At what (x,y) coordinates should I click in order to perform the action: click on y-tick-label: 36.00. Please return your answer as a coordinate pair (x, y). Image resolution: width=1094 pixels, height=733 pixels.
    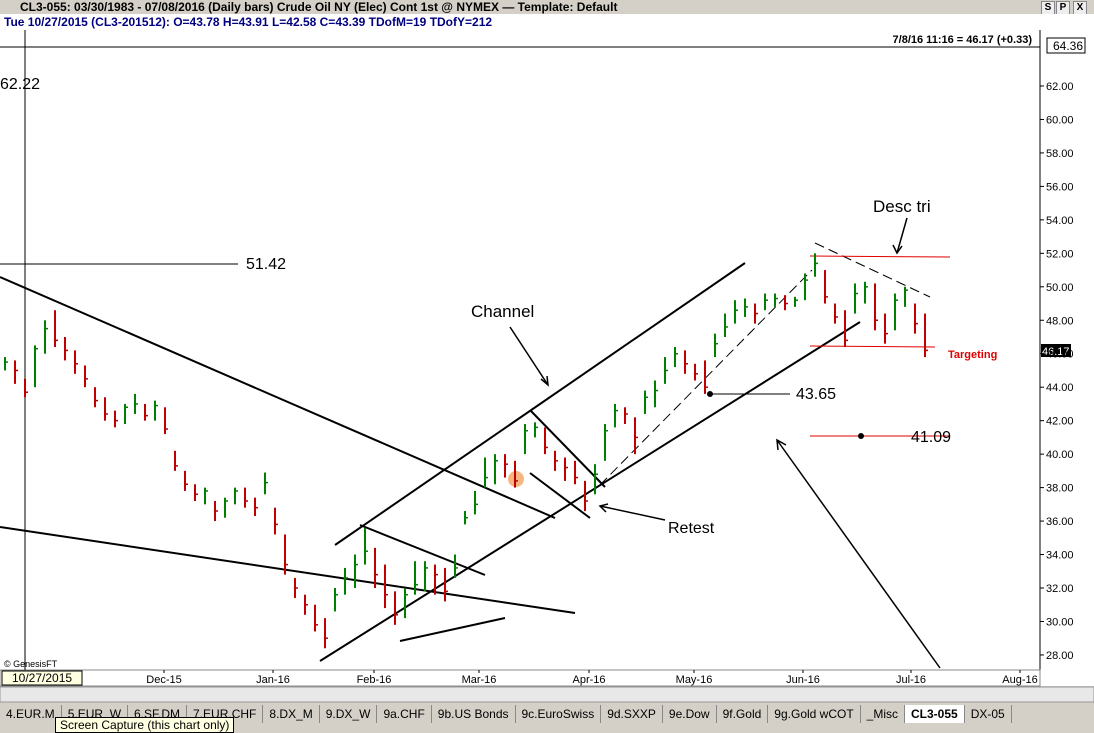
    Looking at the image, I should click on (1060, 522).